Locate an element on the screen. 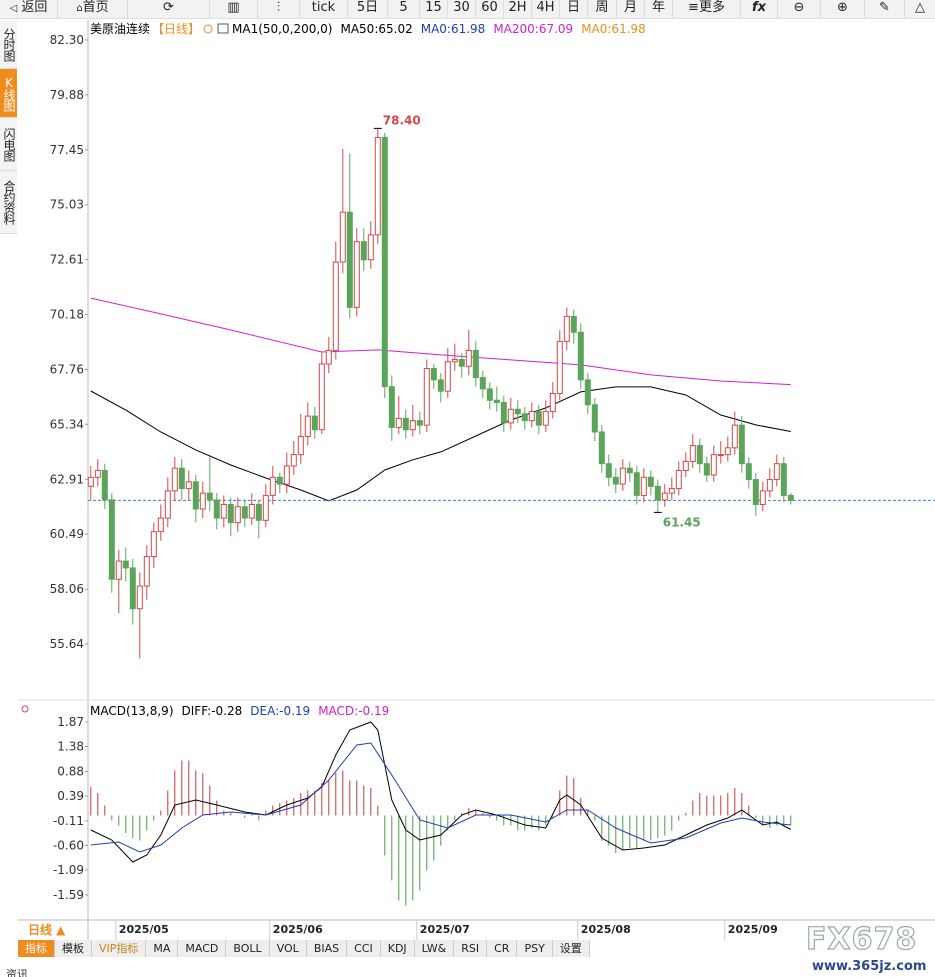 The height and width of the screenshot is (977, 935). period-button: 5日 is located at coordinates (368, 9).